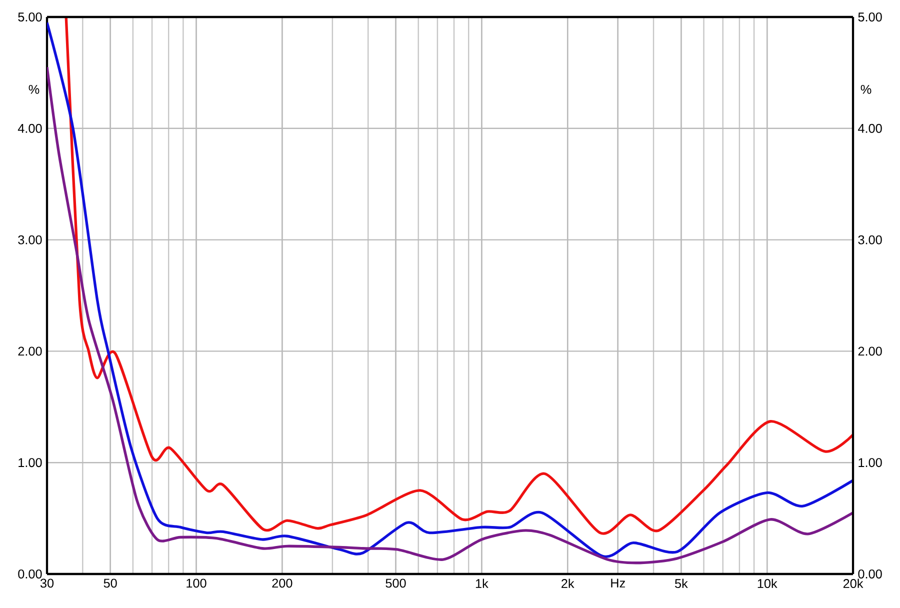  I want to click on x-tick-label: 50, so click(110, 583).